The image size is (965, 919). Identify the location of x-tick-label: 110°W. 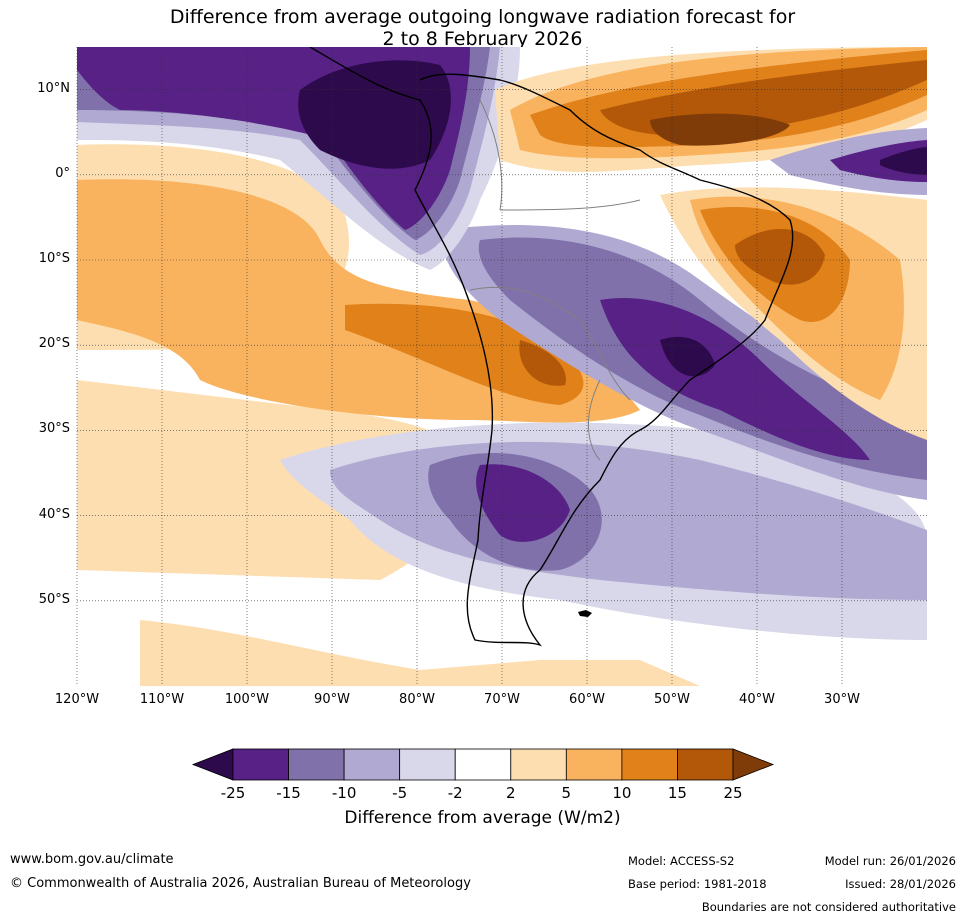
(162, 699).